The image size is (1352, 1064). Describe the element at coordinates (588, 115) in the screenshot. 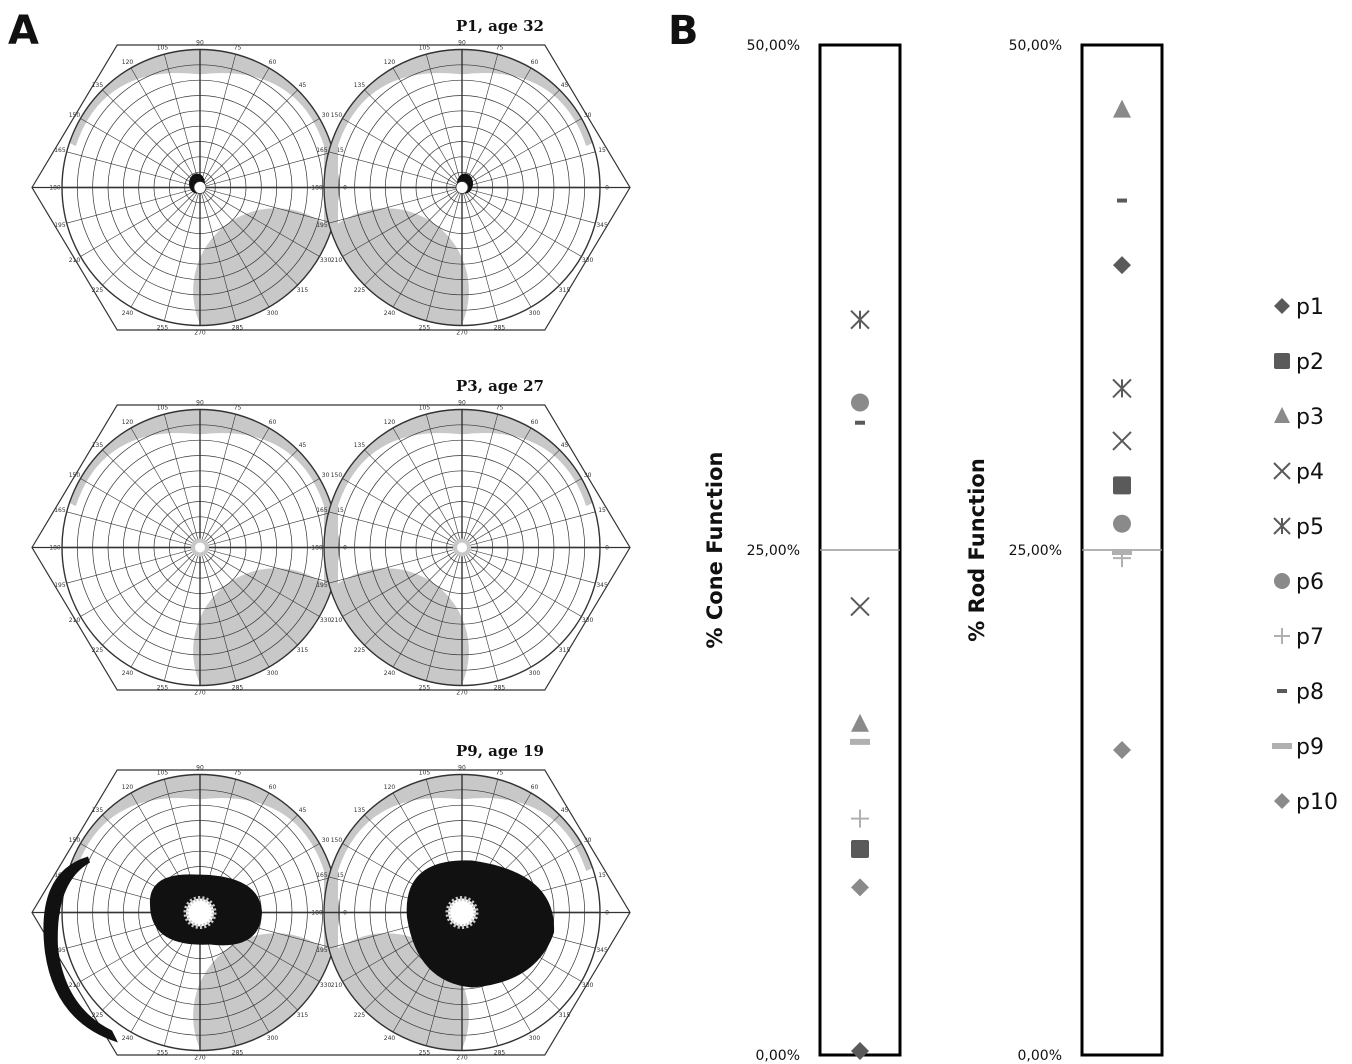

I see `degree-label: 30` at that location.